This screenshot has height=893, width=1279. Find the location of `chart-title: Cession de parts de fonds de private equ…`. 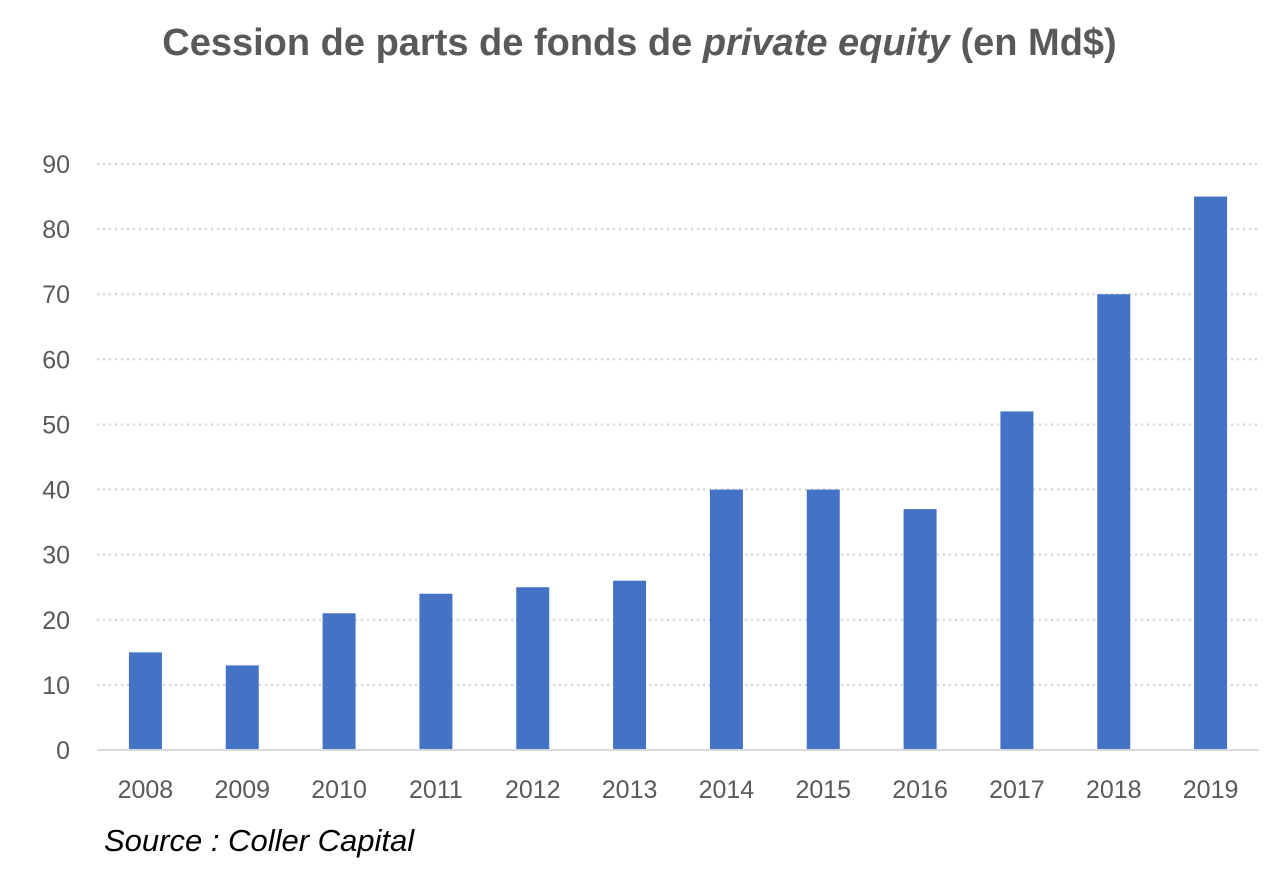

chart-title: Cession de parts de fonds de private equ… is located at coordinates (639, 43).